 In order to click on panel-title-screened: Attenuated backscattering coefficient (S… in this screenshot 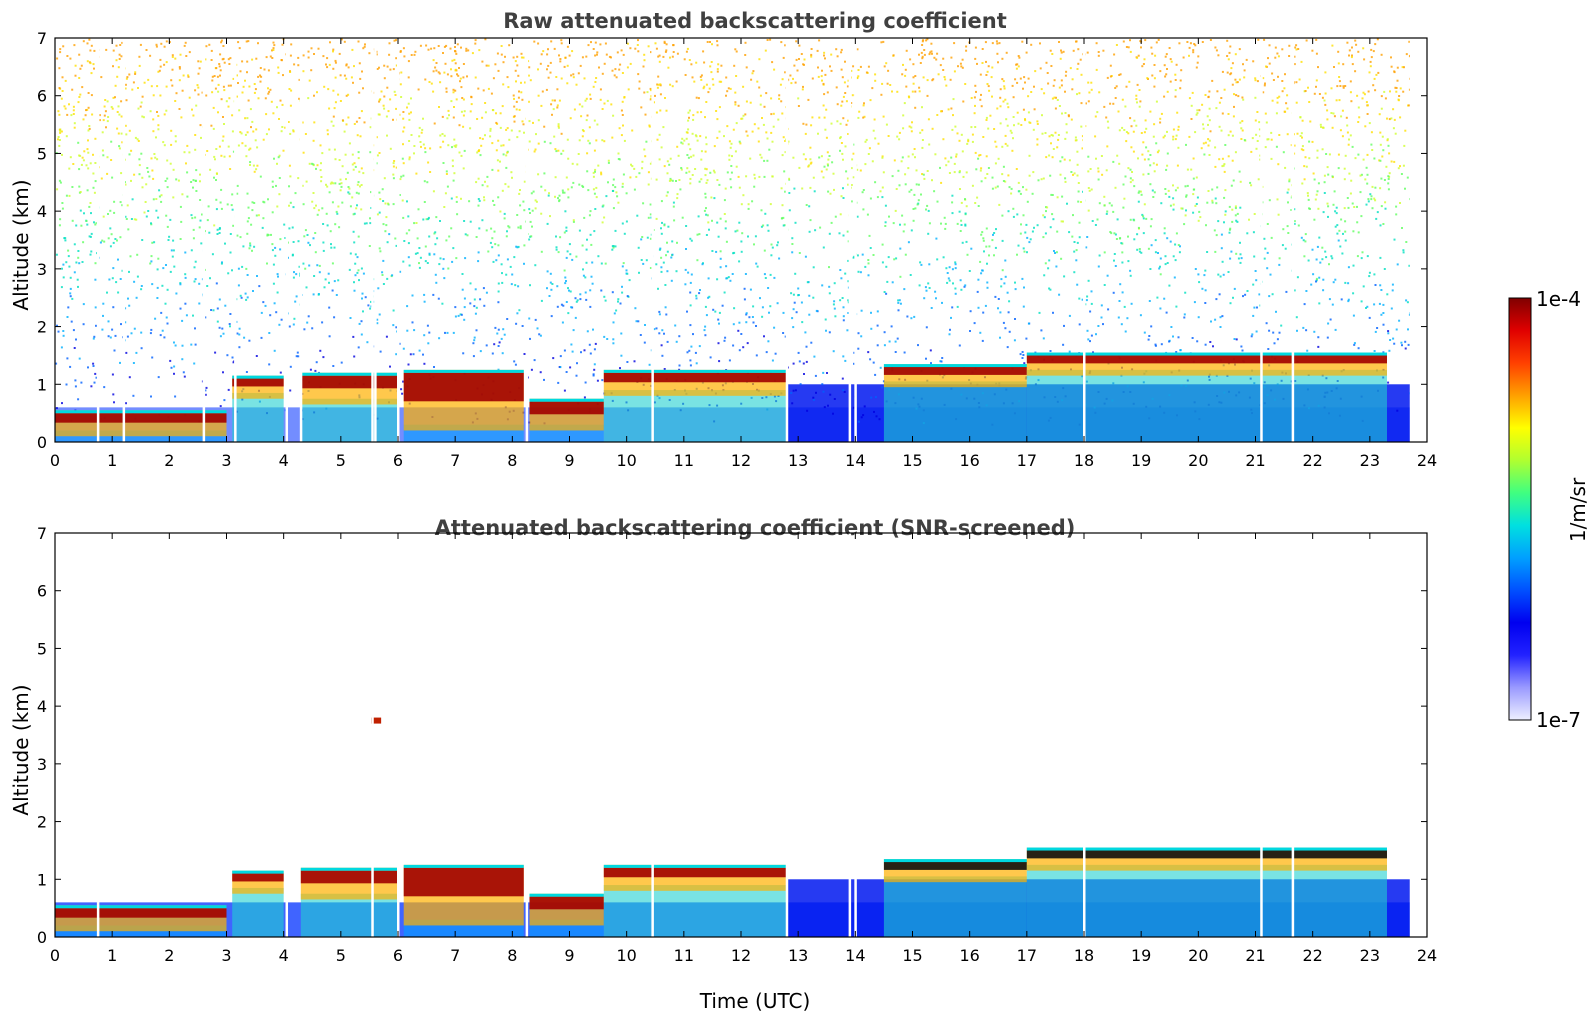, I will do `click(755, 528)`.